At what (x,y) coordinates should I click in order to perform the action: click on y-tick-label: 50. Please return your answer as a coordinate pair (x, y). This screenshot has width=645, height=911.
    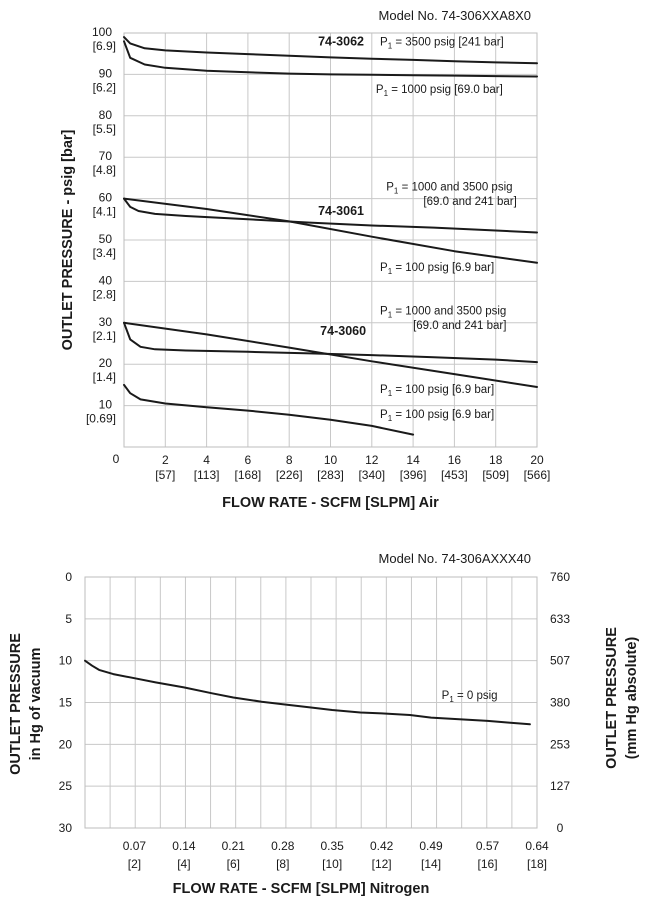
    Looking at the image, I should click on (106, 239).